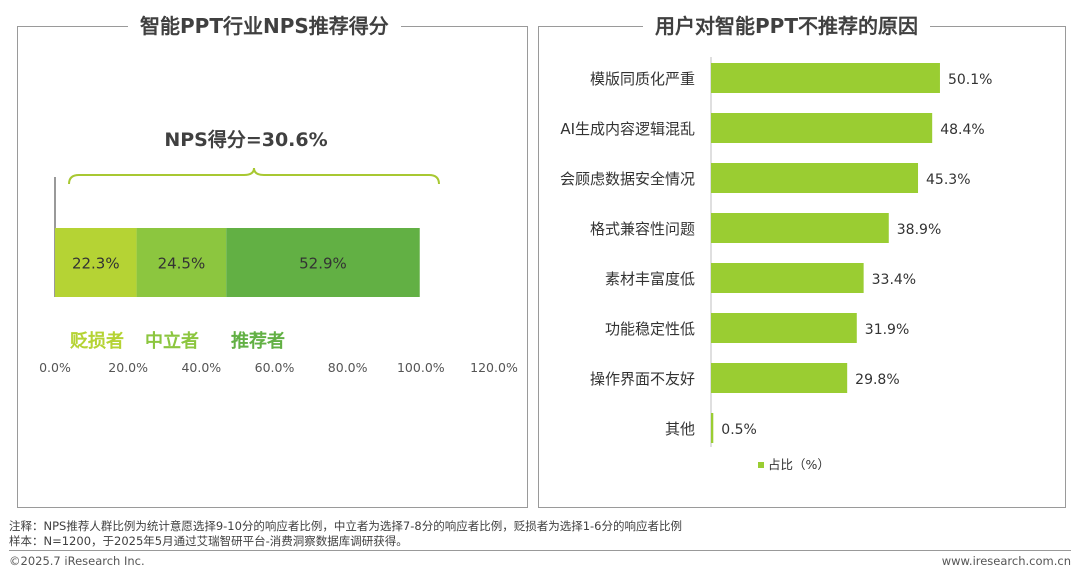 The height and width of the screenshot is (578, 1080). What do you see at coordinates (627, 129) in the screenshot?
I see `reasons-category-label: AI生成内容逻辑混乱` at bounding box center [627, 129].